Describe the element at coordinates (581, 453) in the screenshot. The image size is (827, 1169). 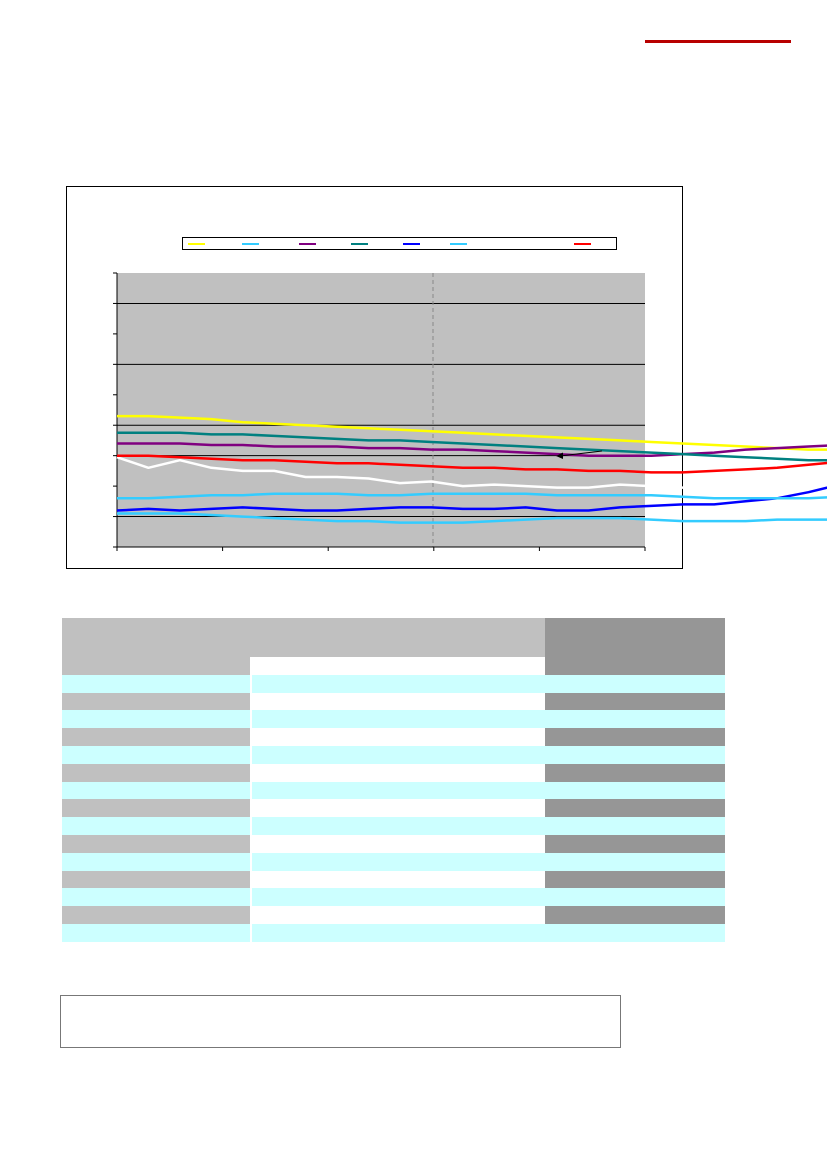
I see `annotation-arrow` at that location.